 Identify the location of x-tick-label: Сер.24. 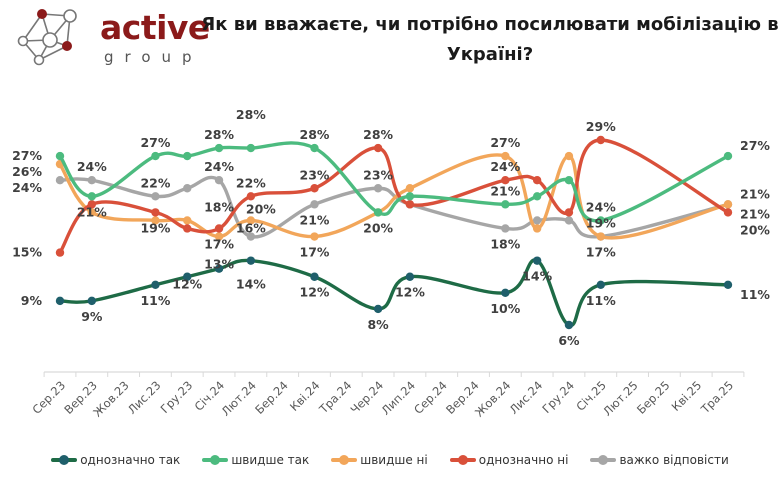
(430, 397).